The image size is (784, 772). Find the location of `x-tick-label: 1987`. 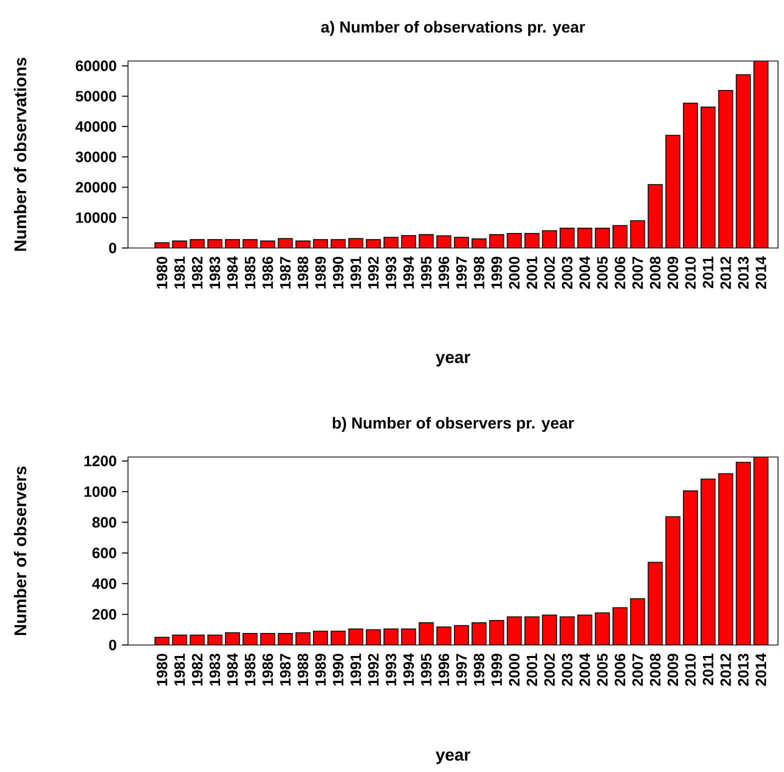

x-tick-label: 1987 is located at coordinates (285, 272).